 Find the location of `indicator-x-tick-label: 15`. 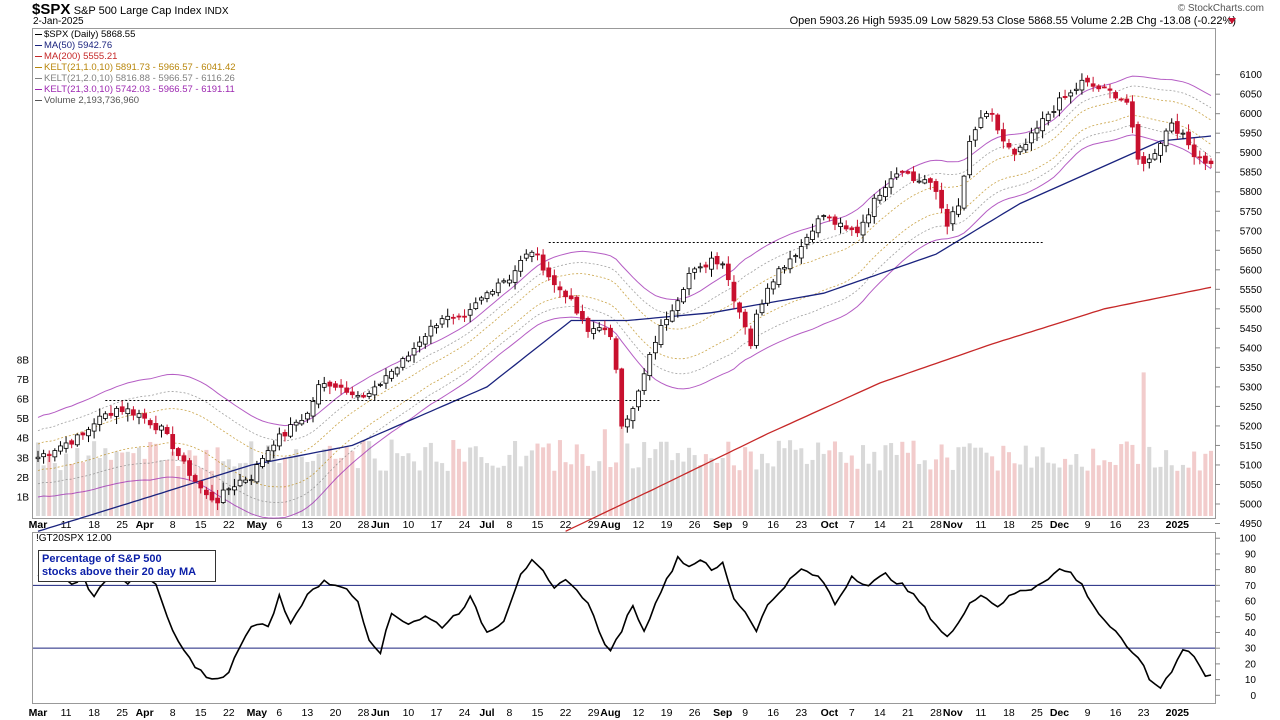

indicator-x-tick-label: 15 is located at coordinates (538, 713).